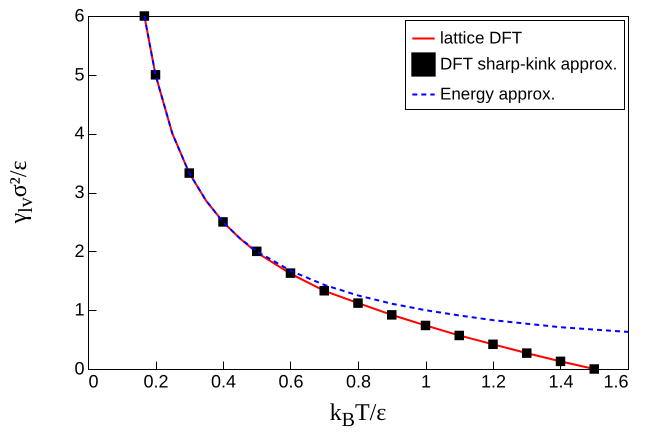  What do you see at coordinates (481, 38) in the screenshot?
I see `legend-label: lattice DFT` at bounding box center [481, 38].